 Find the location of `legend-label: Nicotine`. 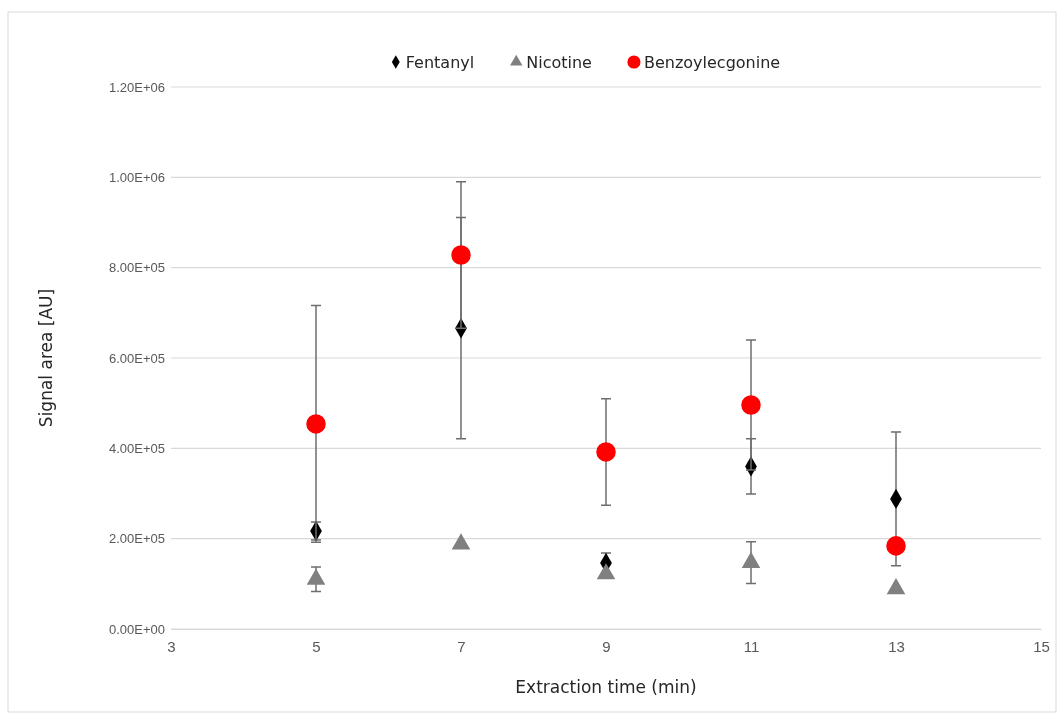

legend-label: Nicotine is located at coordinates (559, 62).